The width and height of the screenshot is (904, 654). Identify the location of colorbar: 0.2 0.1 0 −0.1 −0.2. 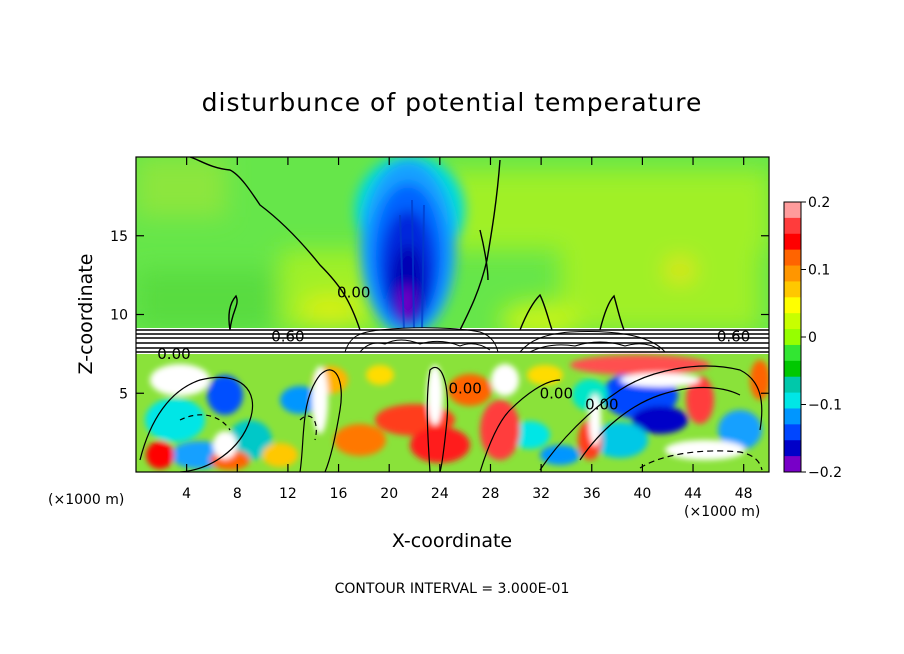
(812, 338).